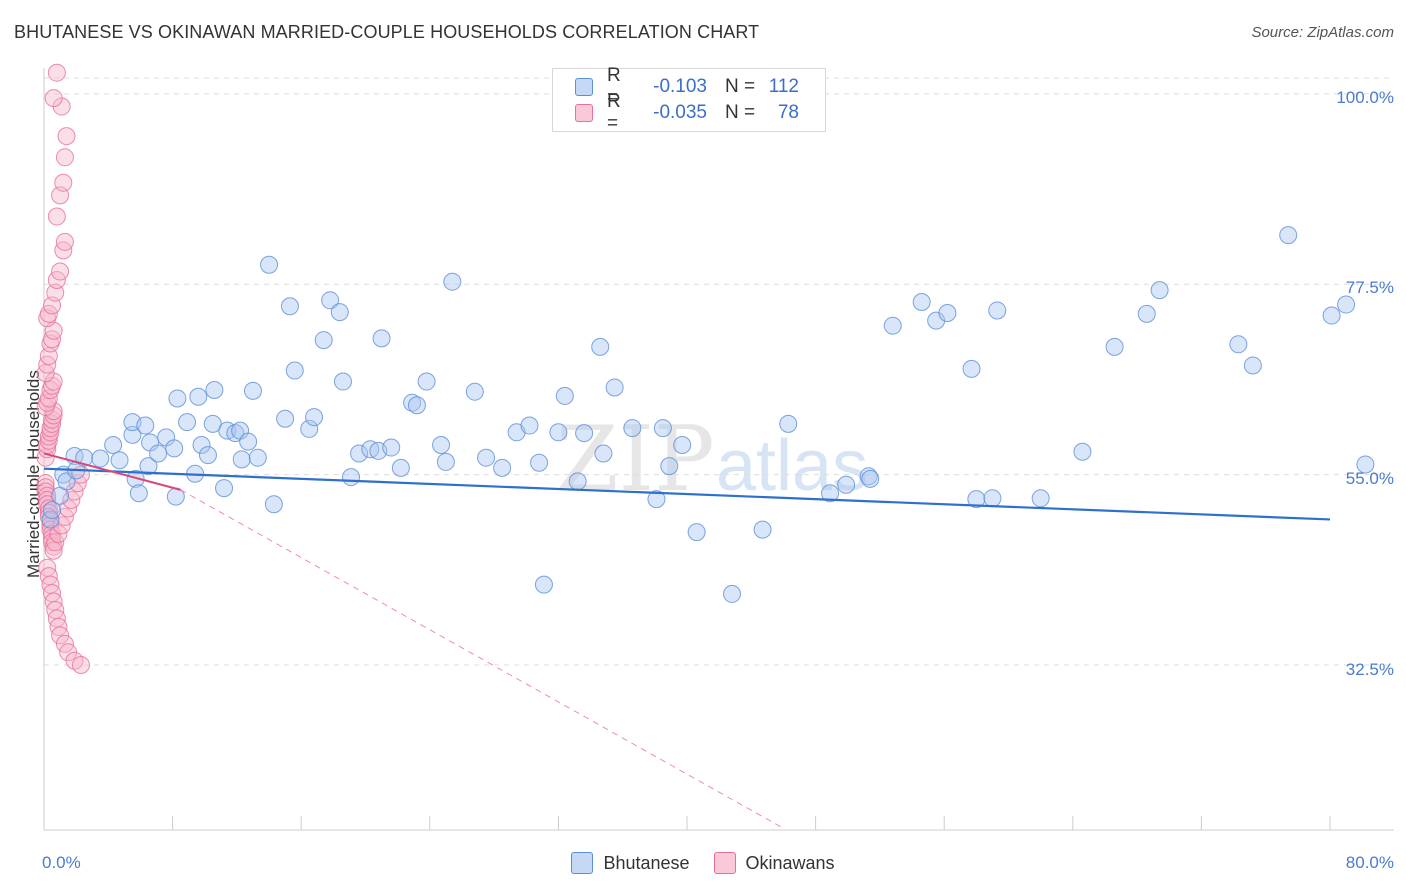 This screenshot has width=1406, height=892. Describe the element at coordinates (61, 862) in the screenshot. I see `x-tick-label: 0.0%` at that location.